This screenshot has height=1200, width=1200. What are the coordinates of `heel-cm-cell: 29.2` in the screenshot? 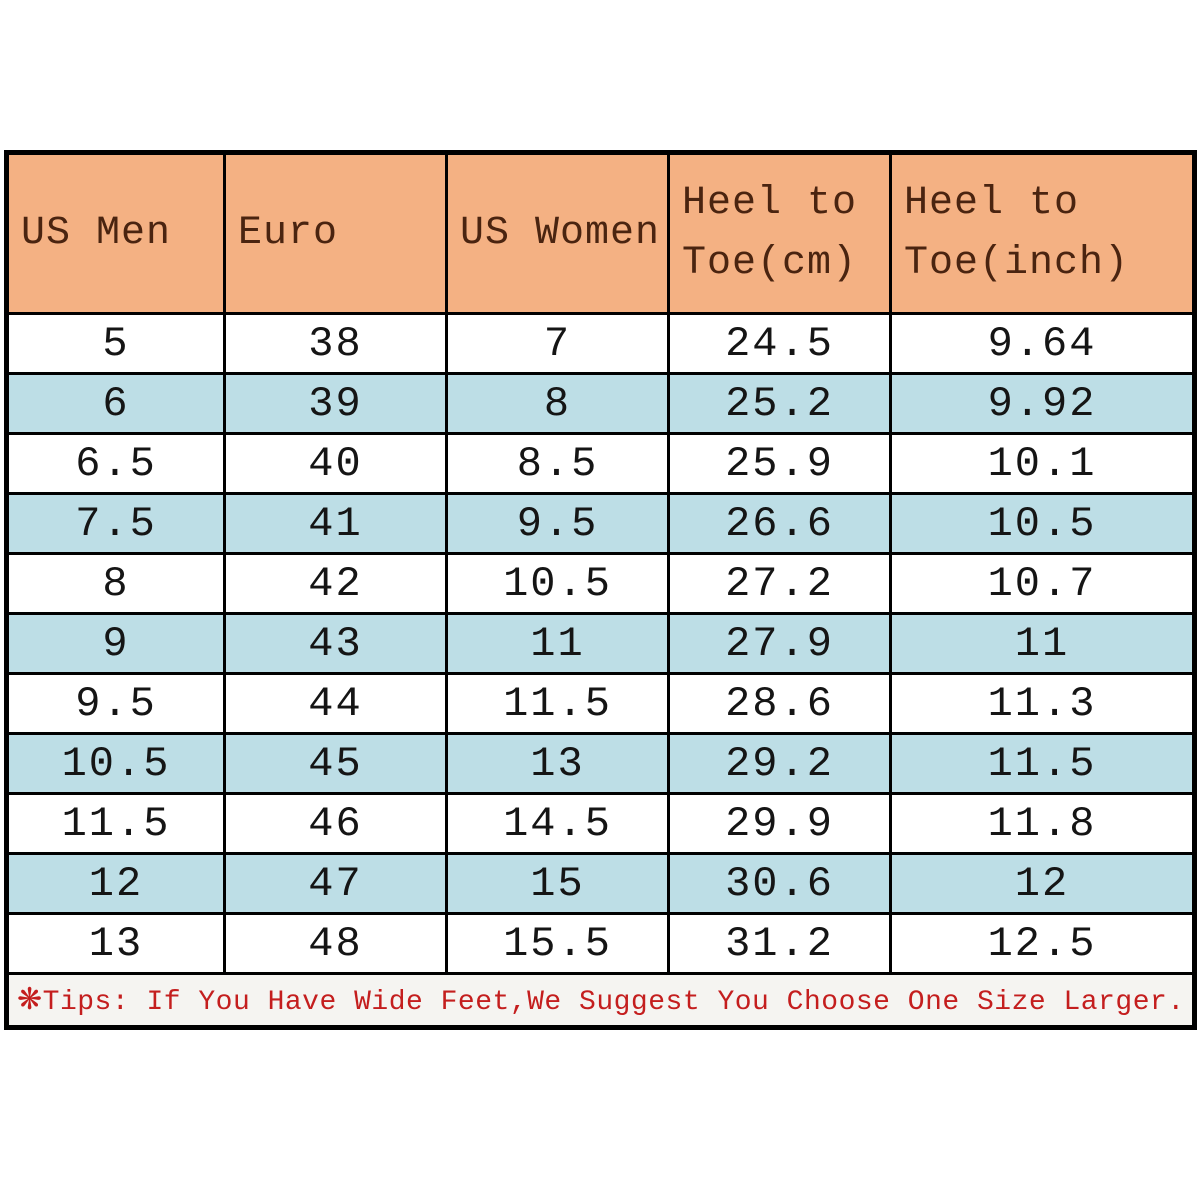 It's located at (779, 763).